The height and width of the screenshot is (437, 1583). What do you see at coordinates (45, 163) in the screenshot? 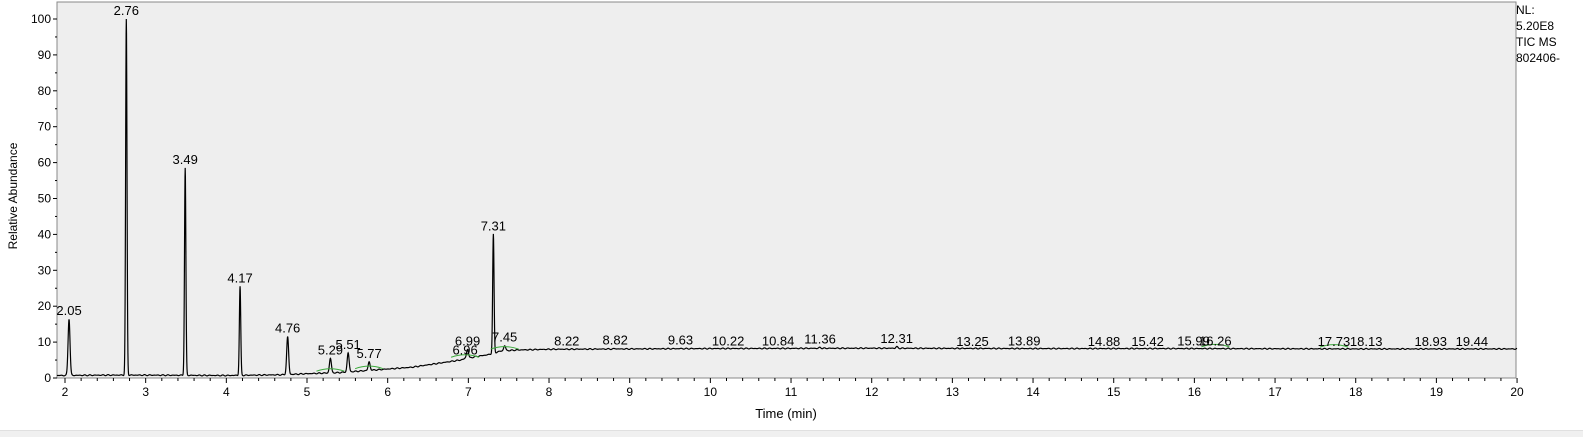
I see `y-tick-label: 60` at bounding box center [45, 163].